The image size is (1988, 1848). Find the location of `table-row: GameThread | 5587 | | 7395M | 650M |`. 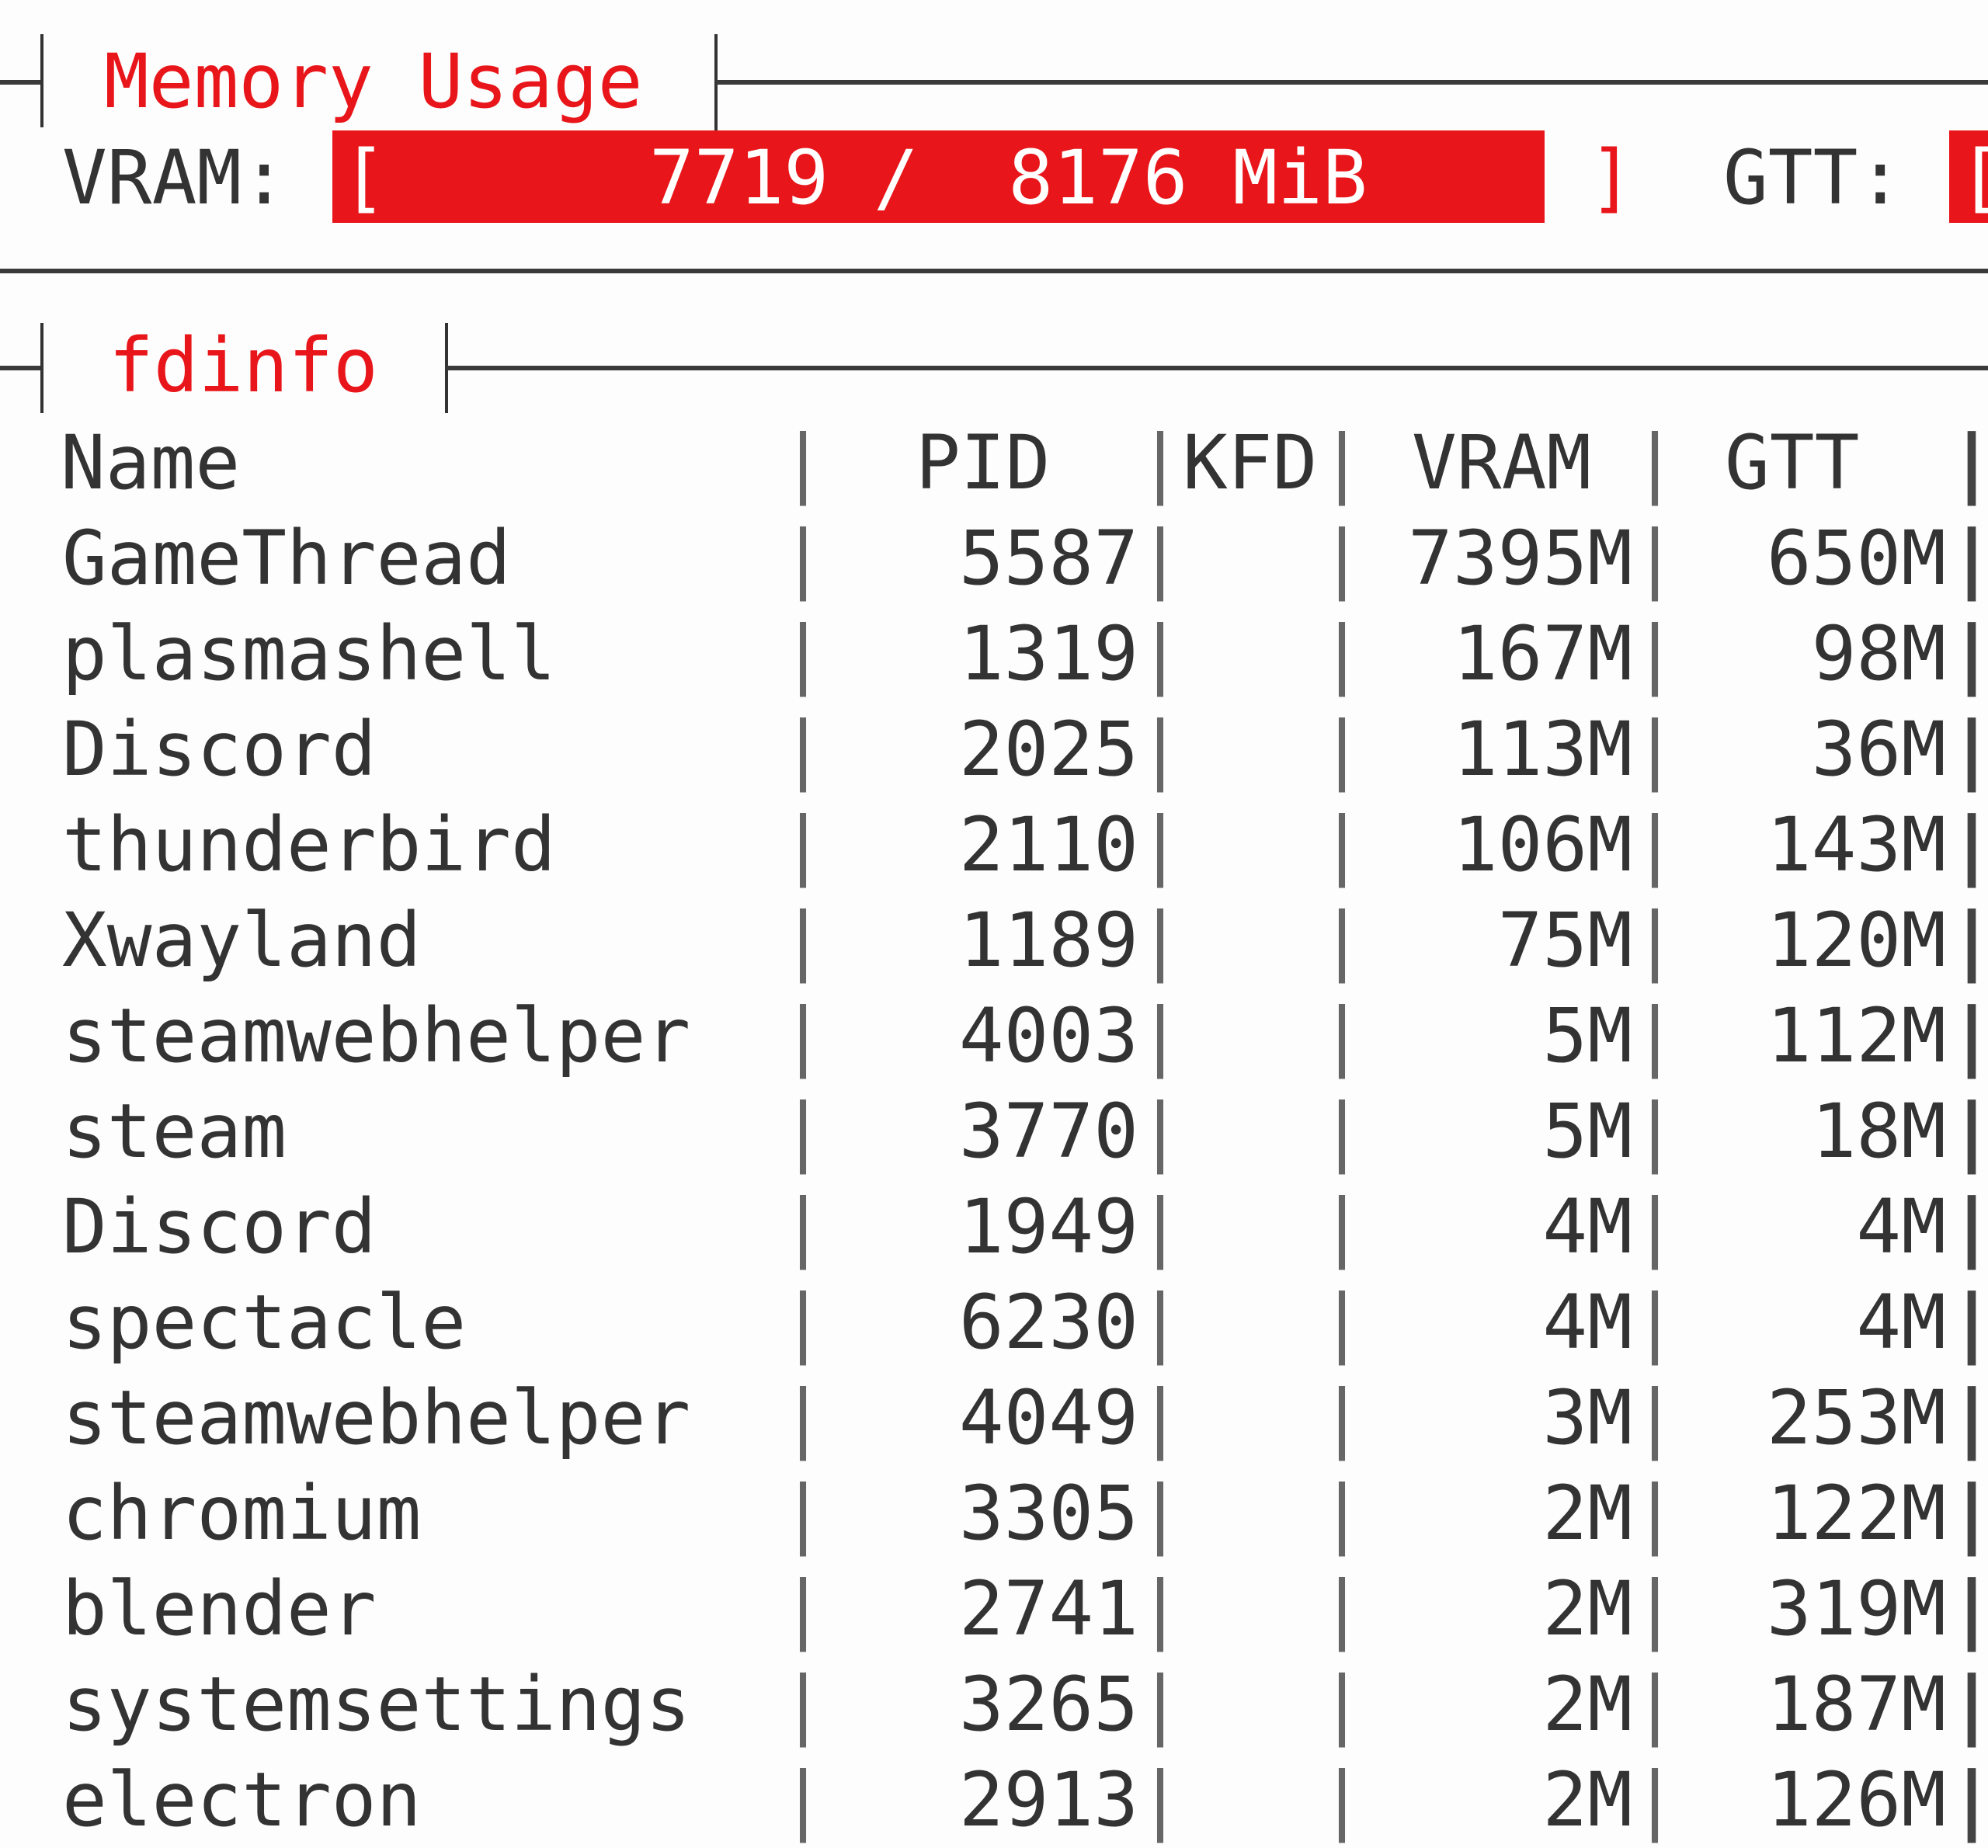

table-row: GameThread | 5587 | | 7395M | 650M | is located at coordinates (994, 558).